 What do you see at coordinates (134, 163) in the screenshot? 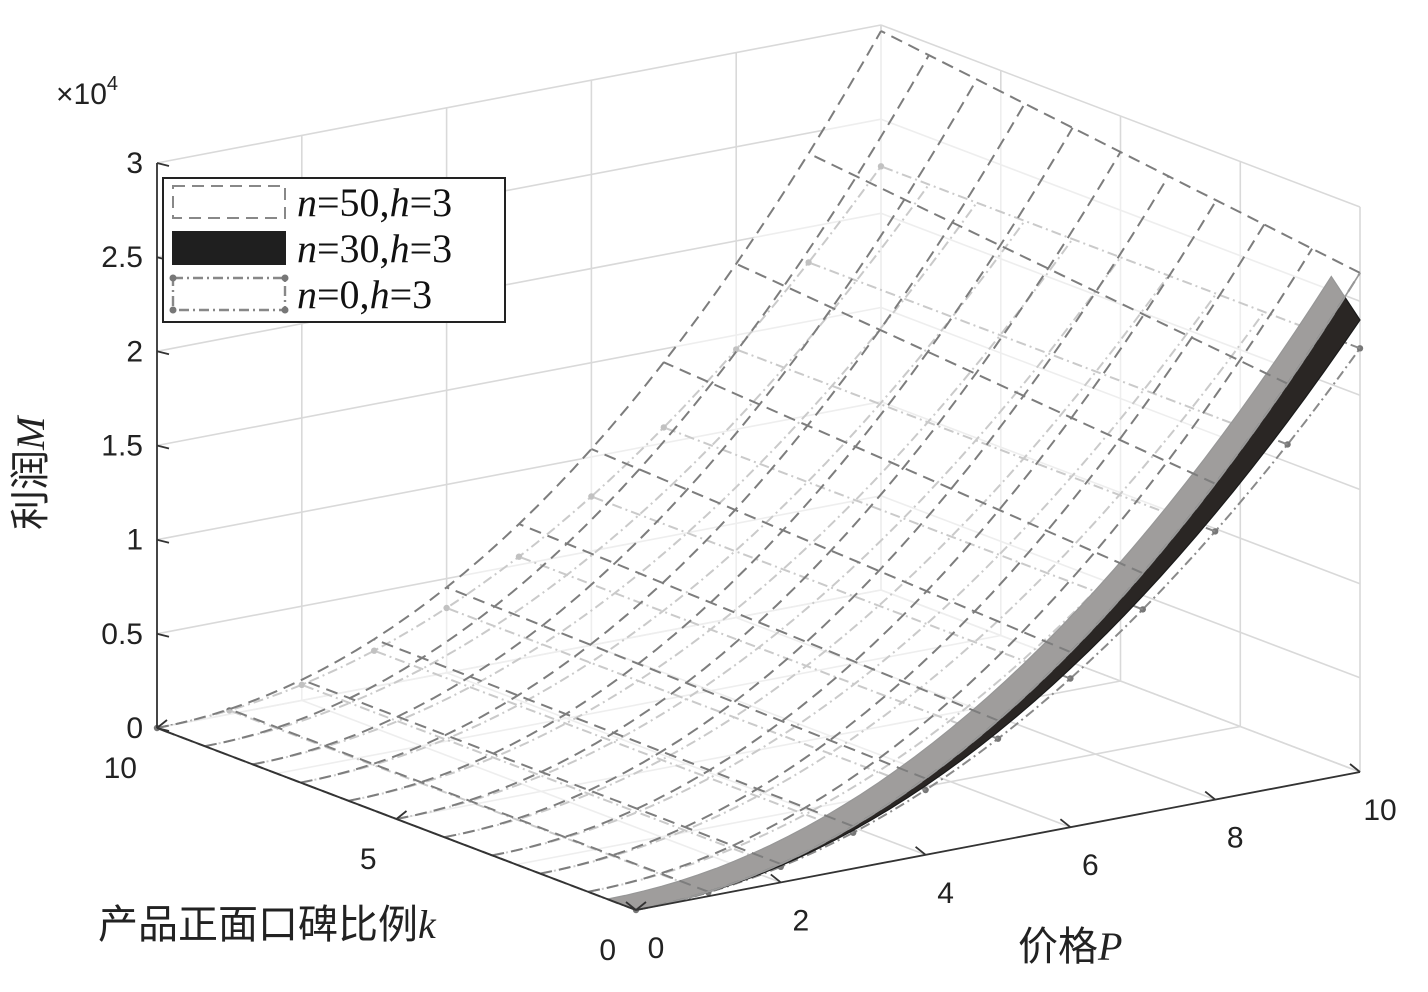
I see `z-tick-label: 3` at bounding box center [134, 163].